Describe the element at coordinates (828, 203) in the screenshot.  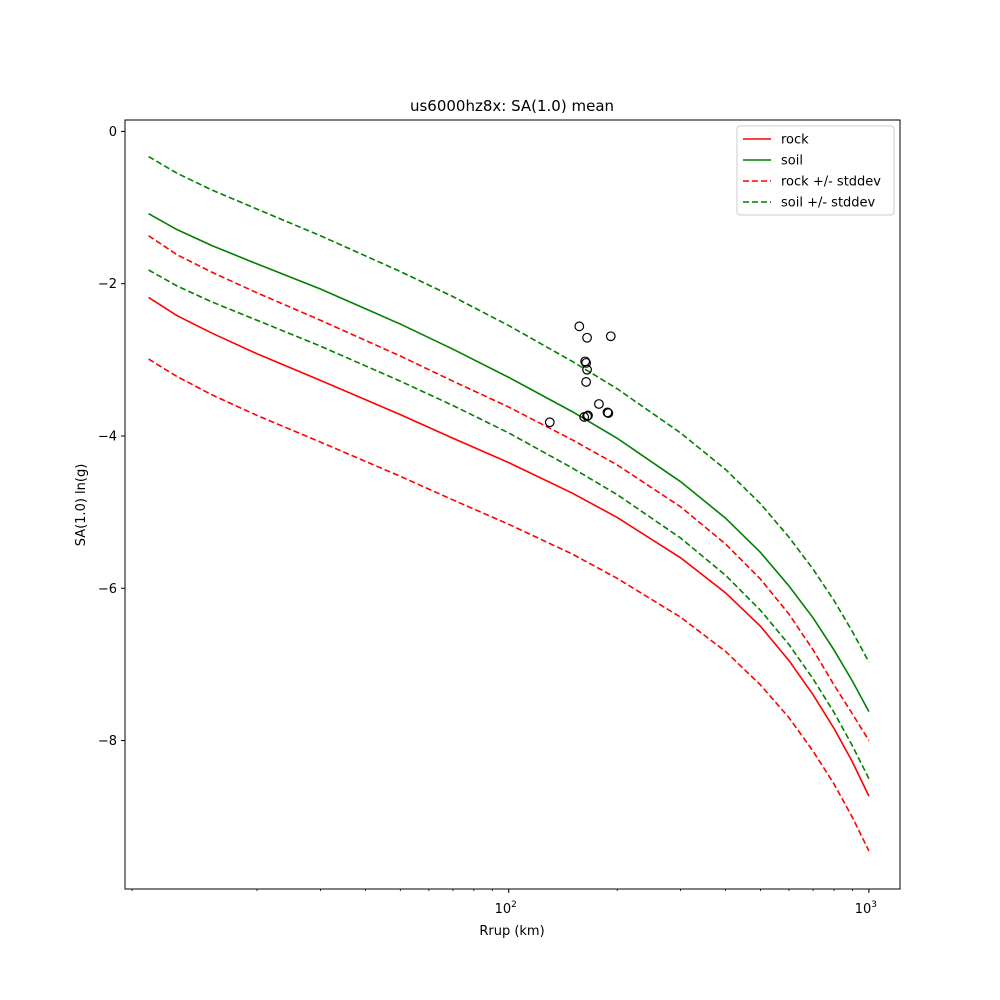
I see `legend-entry: soil +/- stddev` at that location.